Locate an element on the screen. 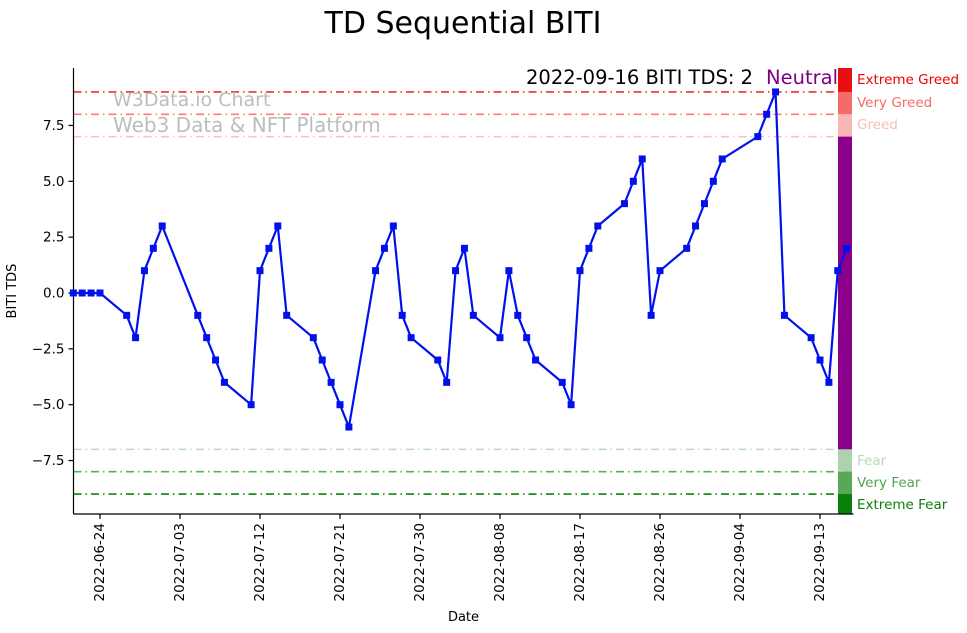 This screenshot has width=967, height=633. y-tick-label: −2.5 is located at coordinates (48, 349).